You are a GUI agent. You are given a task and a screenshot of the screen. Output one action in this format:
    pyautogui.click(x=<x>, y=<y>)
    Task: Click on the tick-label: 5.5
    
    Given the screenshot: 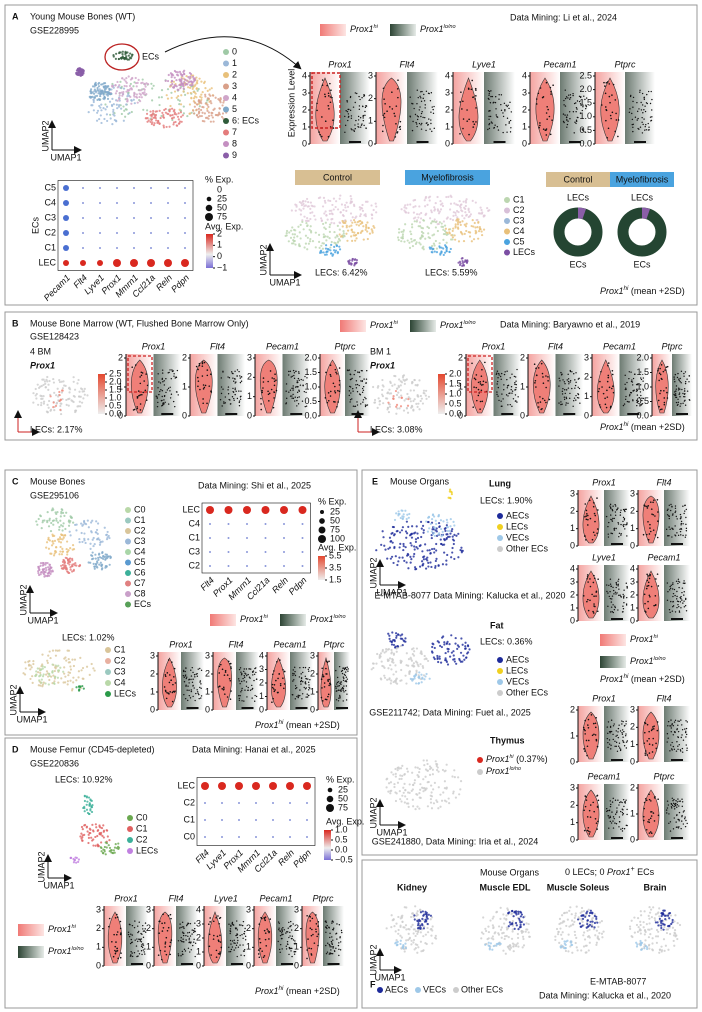 What is the action you would take?
    pyautogui.click(x=335, y=555)
    